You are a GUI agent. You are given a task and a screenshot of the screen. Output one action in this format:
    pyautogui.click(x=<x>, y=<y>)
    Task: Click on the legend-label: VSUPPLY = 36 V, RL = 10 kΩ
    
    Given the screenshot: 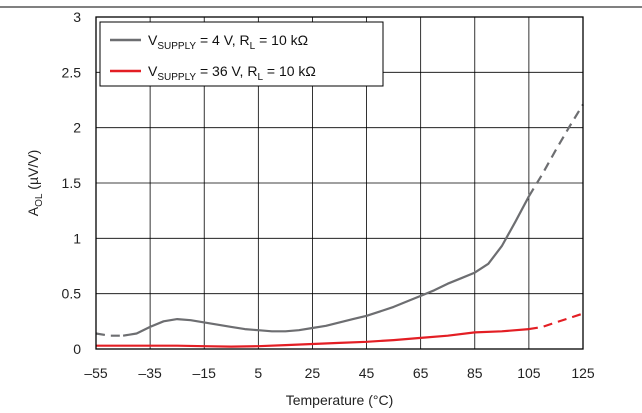 What is the action you would take?
    pyautogui.click(x=232, y=73)
    